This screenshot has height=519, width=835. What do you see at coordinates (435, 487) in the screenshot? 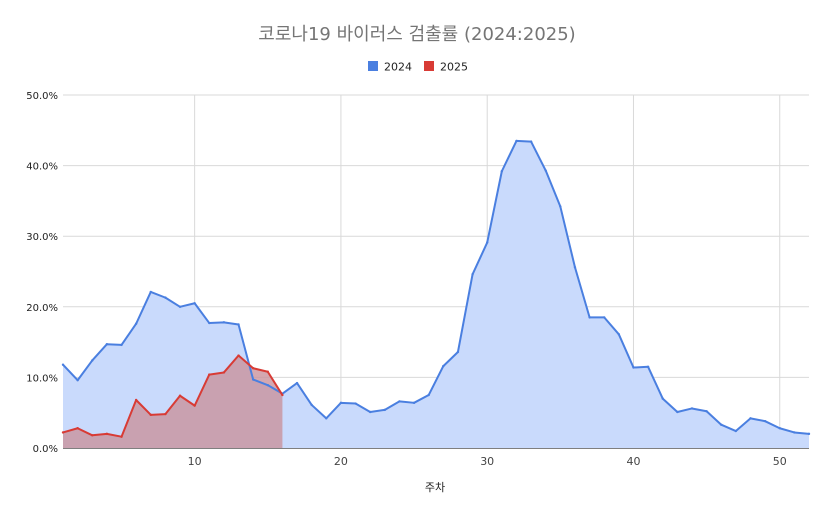
I see `x-axis-label: 주차` at bounding box center [435, 487].